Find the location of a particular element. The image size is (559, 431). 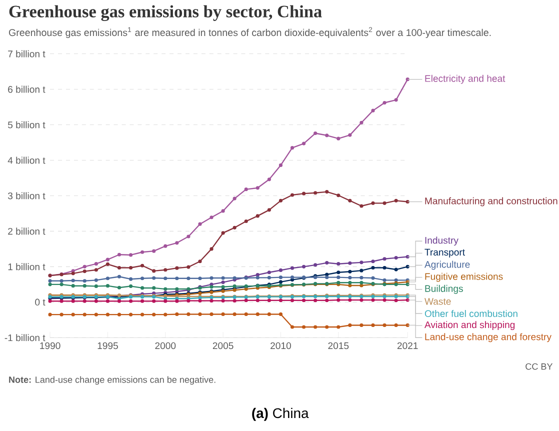

text: CC BY is located at coordinates (539, 366).